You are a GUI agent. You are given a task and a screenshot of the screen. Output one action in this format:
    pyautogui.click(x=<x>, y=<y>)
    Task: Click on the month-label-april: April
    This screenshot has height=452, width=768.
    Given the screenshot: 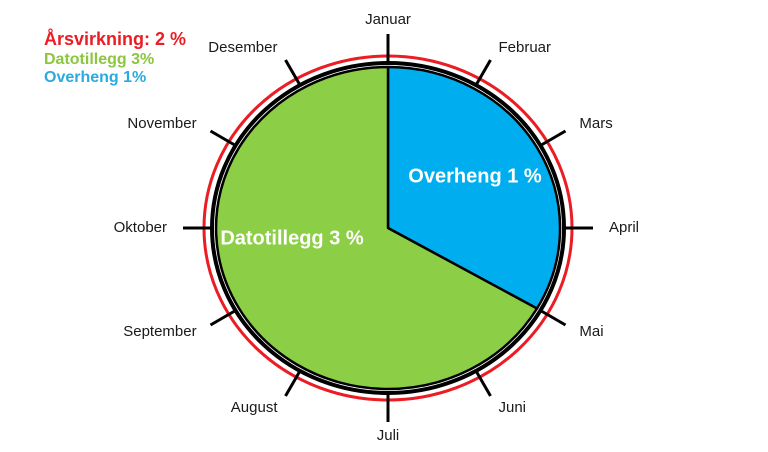 What is the action you would take?
    pyautogui.click(x=624, y=227)
    